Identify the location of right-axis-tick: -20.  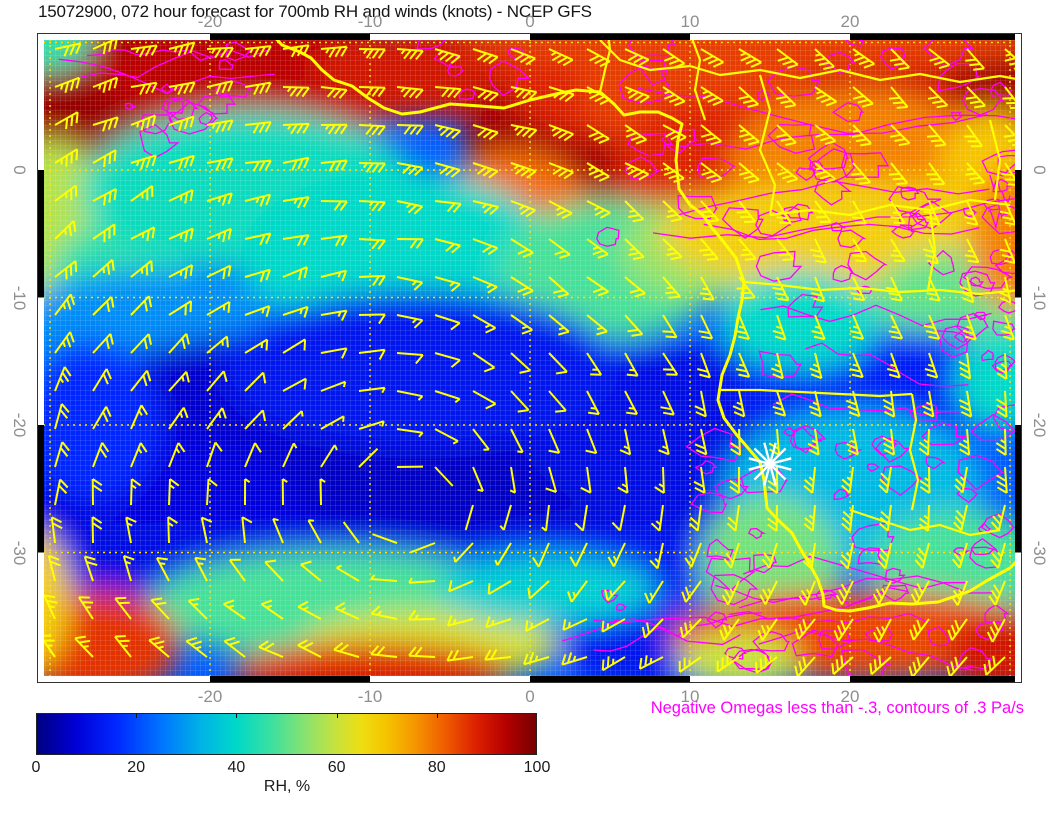
(1039, 425).